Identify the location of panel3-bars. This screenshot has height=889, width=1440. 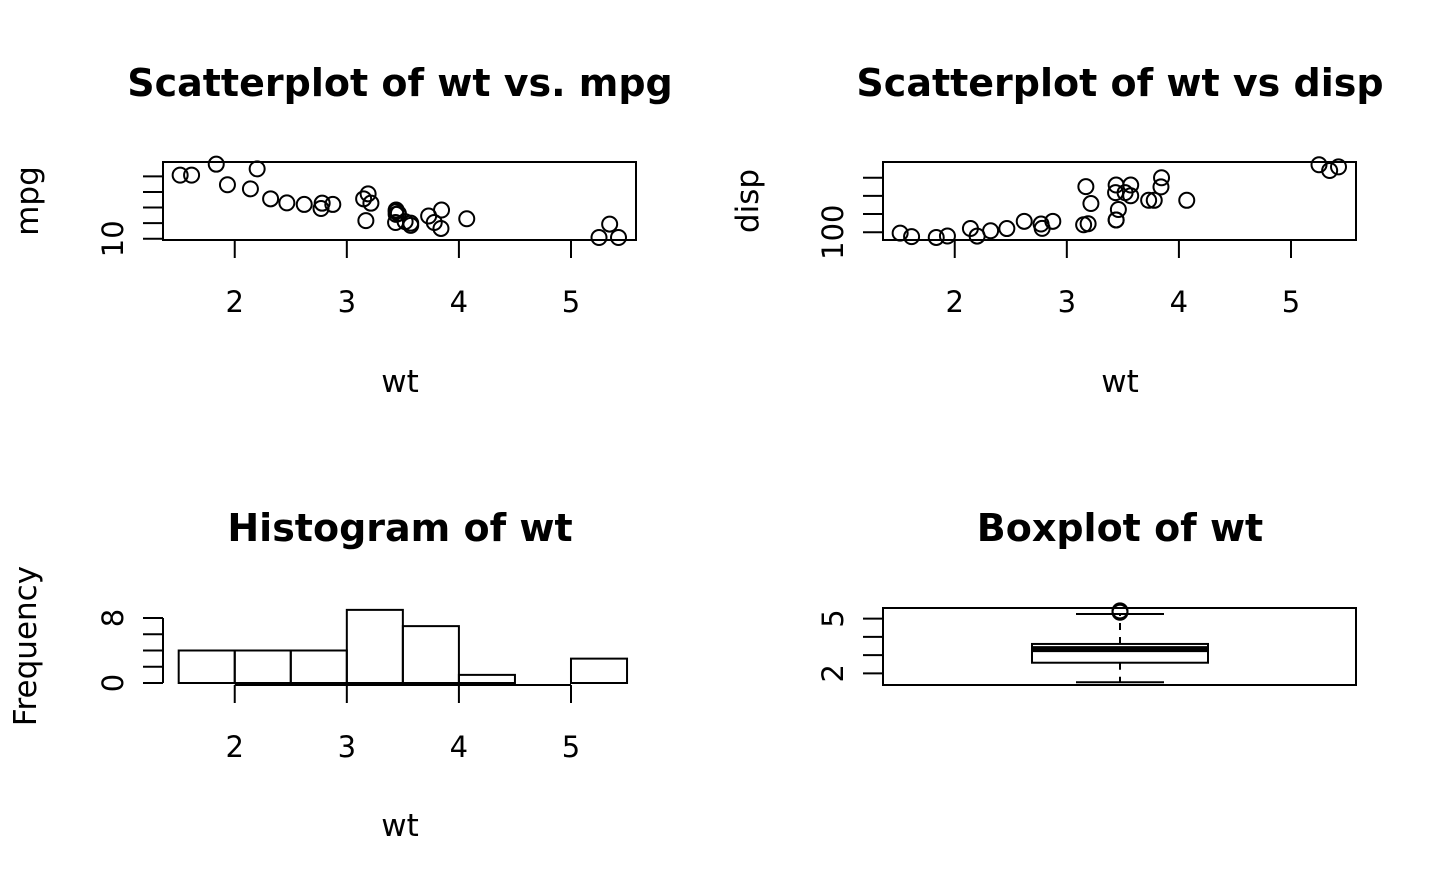
(403, 646).